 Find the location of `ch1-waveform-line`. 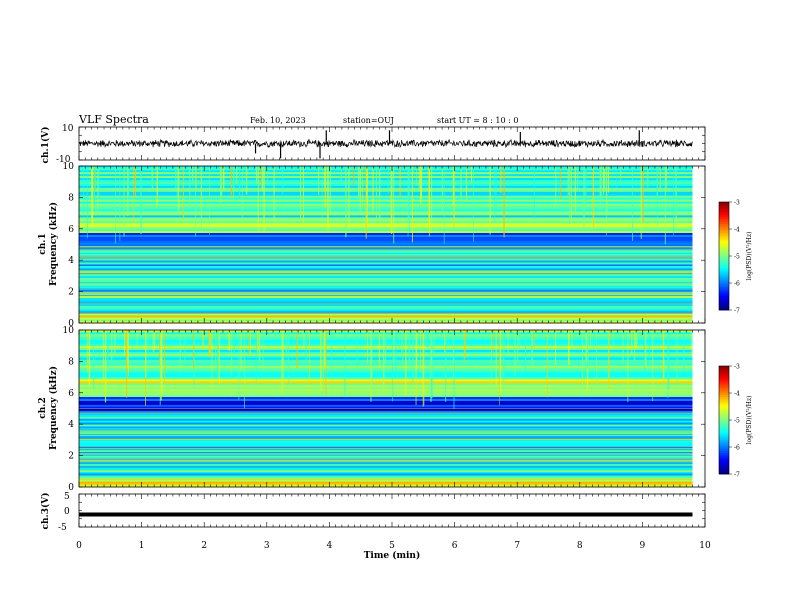

ch1-waveform-line is located at coordinates (385, 143).